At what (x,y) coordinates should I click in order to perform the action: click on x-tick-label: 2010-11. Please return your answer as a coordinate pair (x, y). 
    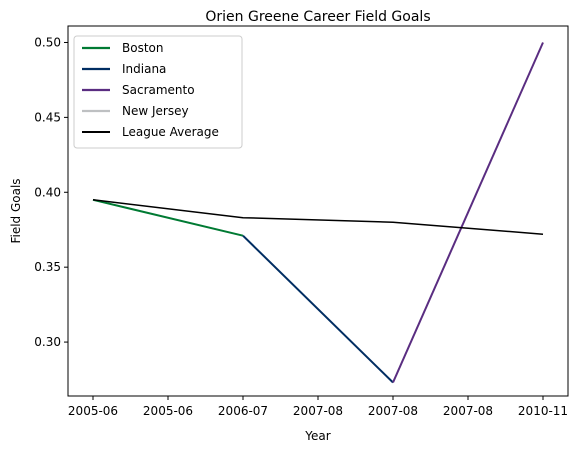
    Looking at the image, I should click on (543, 411).